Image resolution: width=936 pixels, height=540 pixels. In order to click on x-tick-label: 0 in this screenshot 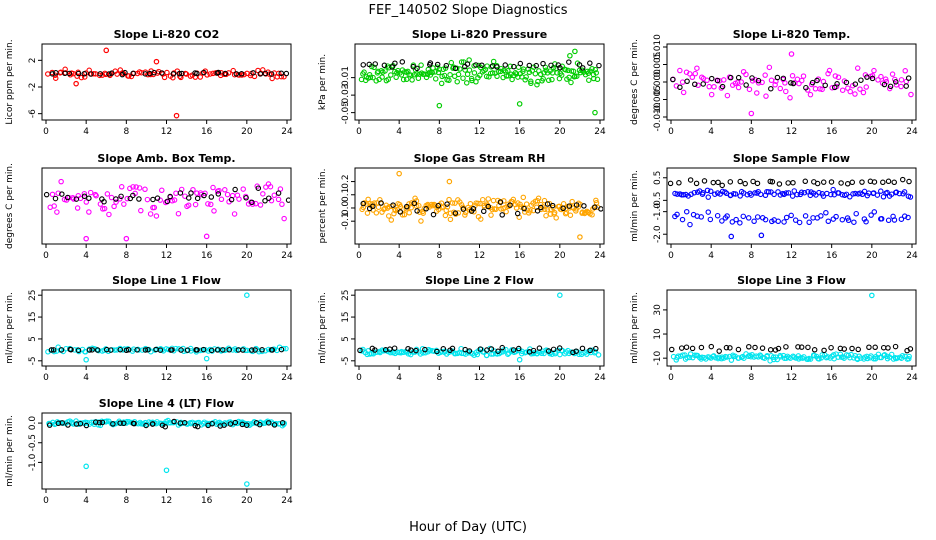, I will do `click(359, 378)`.